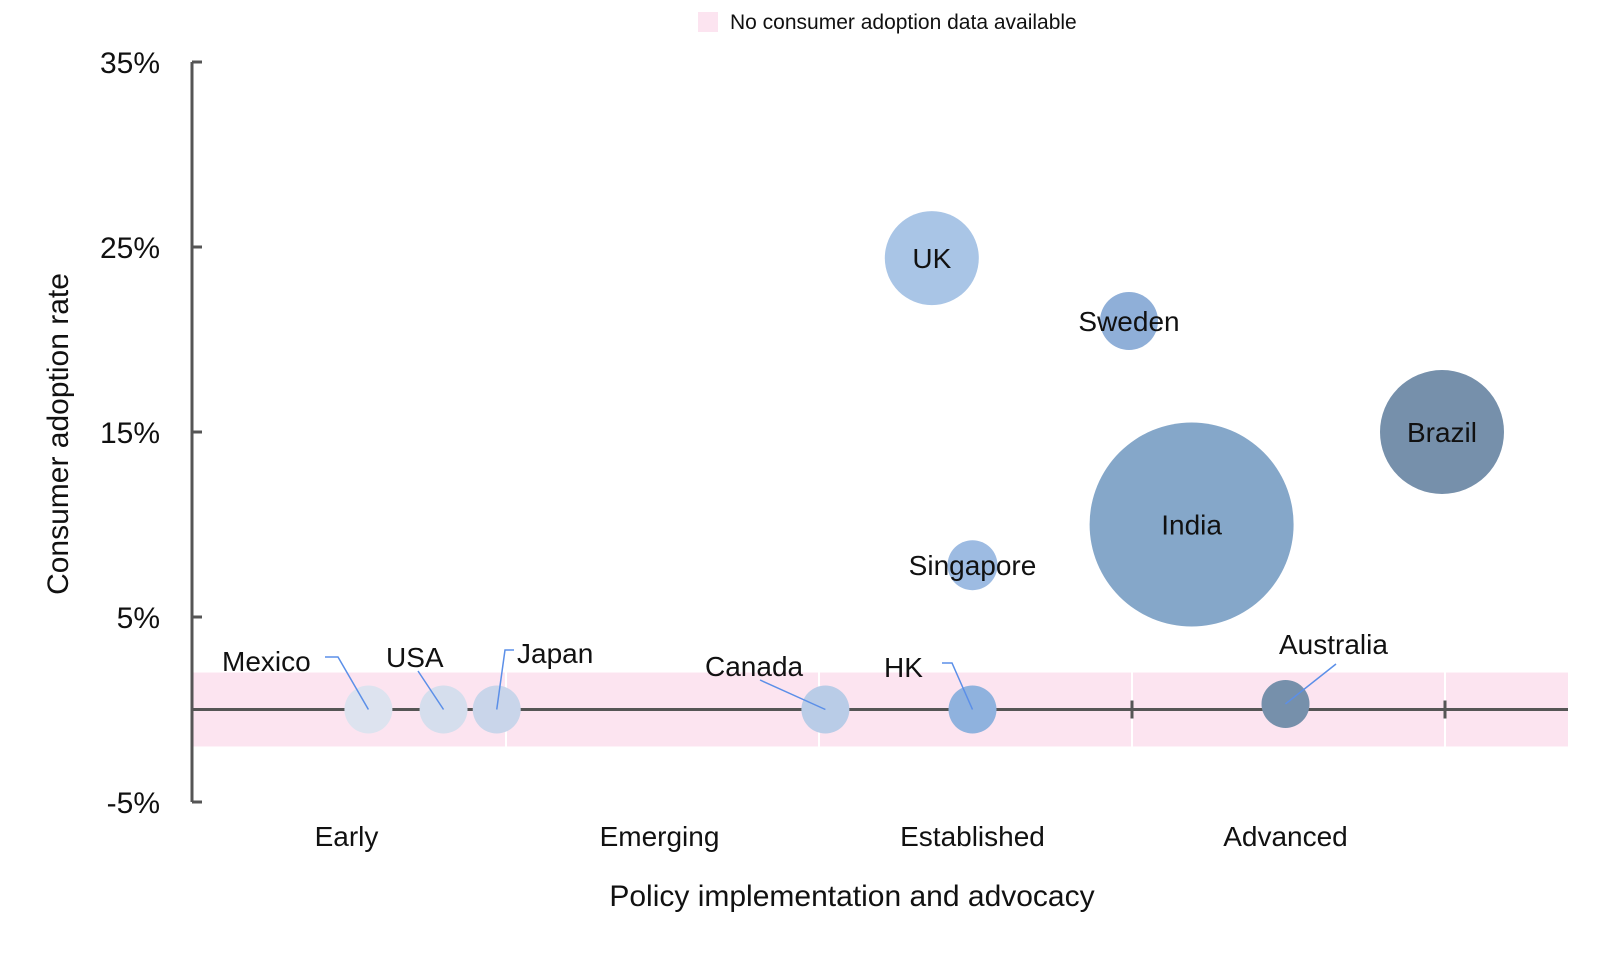  Describe the element at coordinates (266, 661) in the screenshot. I see `bubble-label: Mexico` at that location.